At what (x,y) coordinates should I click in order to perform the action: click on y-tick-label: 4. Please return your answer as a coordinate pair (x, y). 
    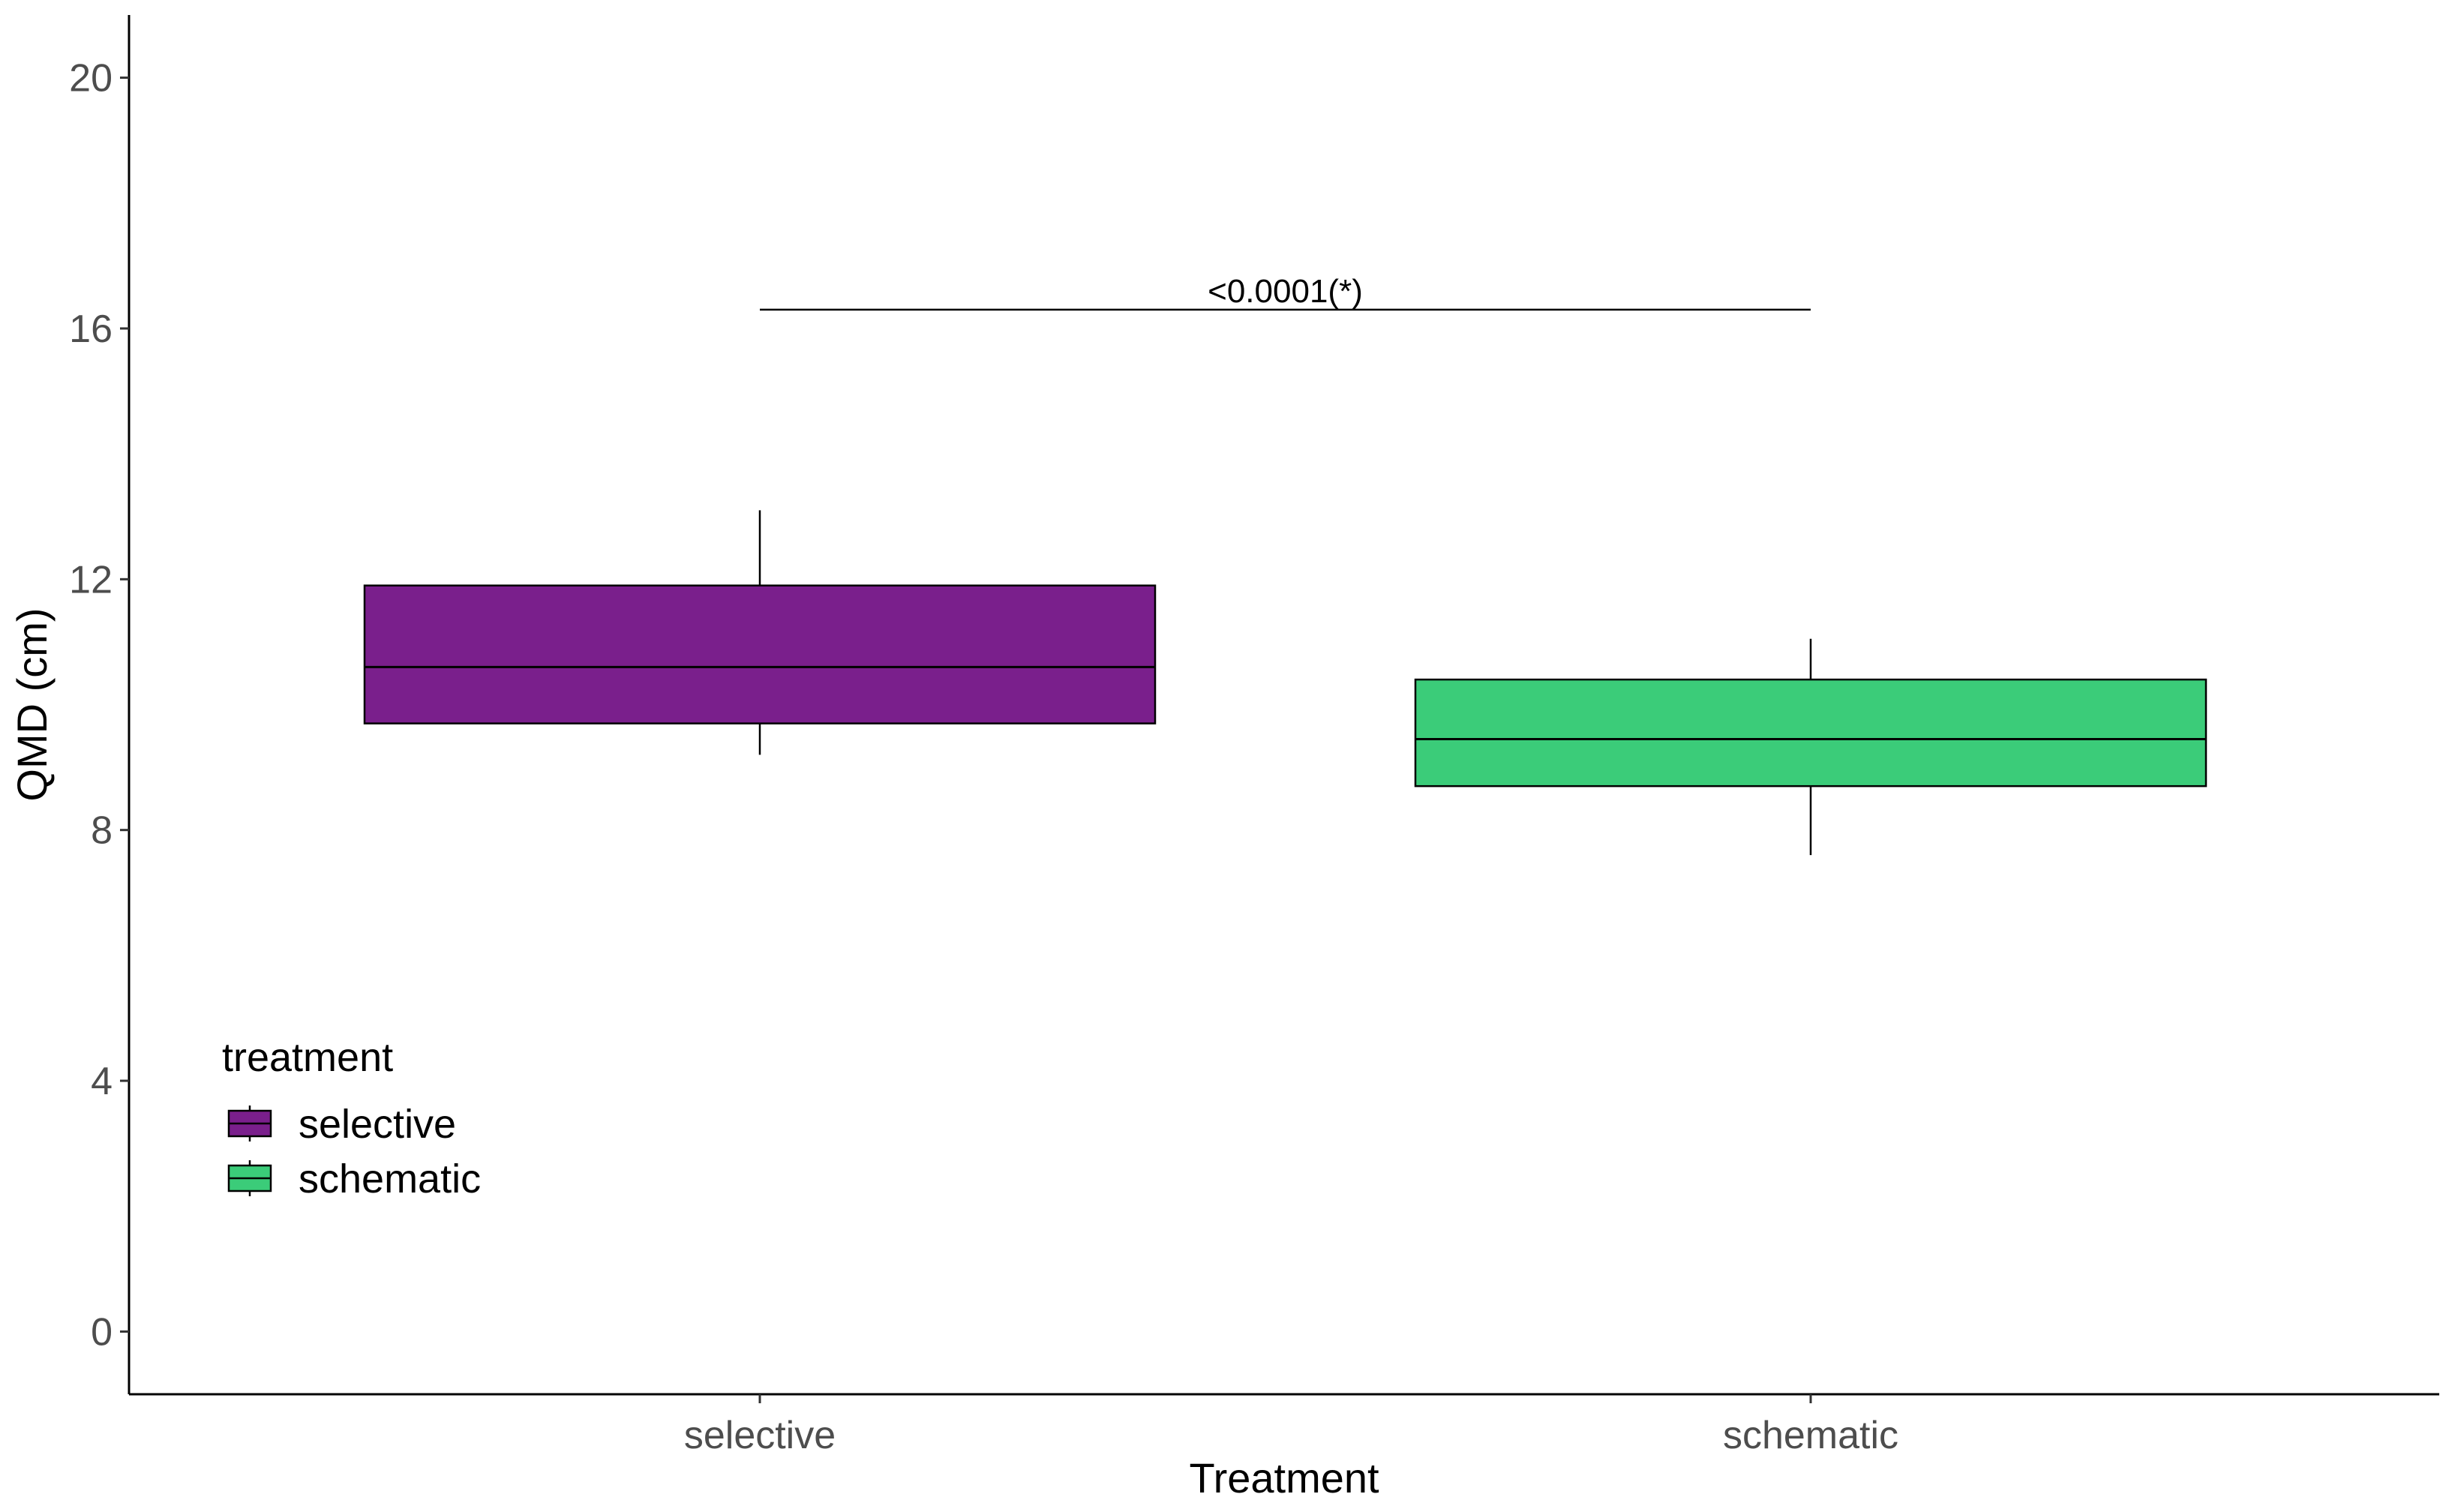
    Looking at the image, I should click on (102, 1081).